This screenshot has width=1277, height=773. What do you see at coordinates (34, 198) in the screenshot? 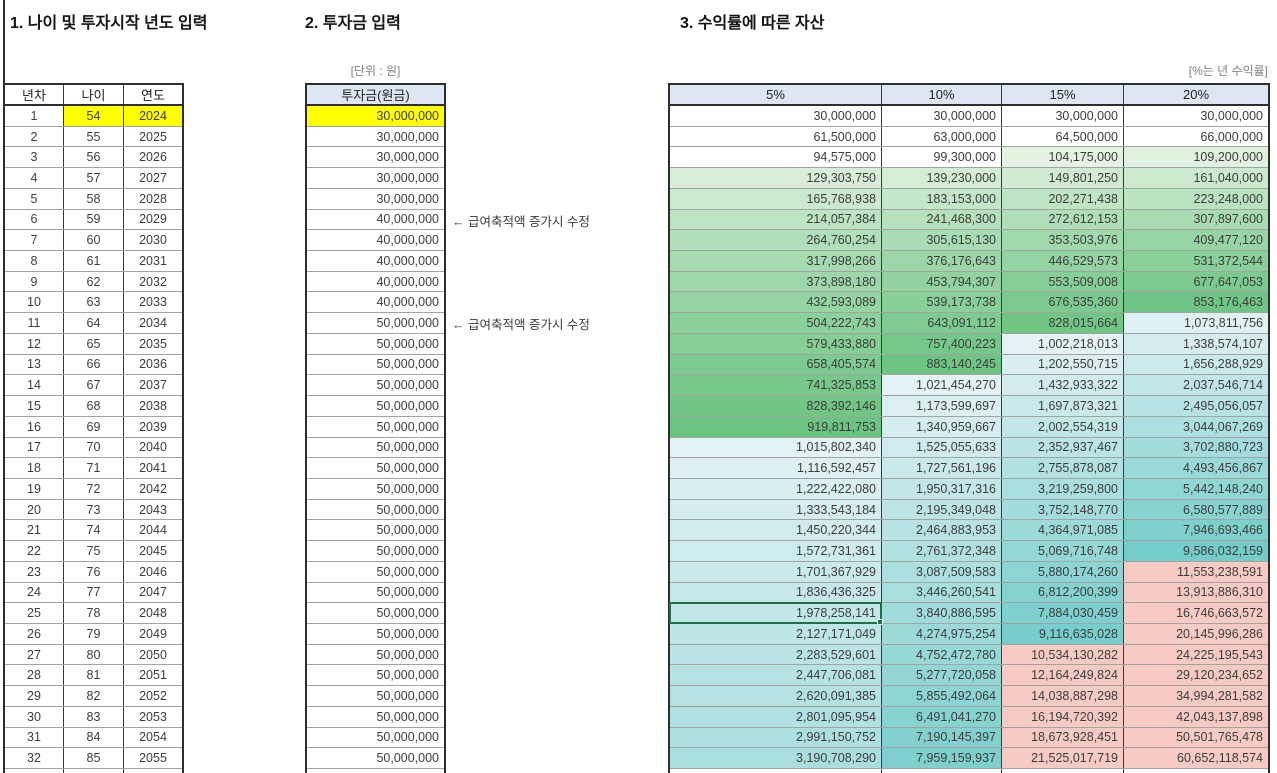
I see `year-index-cell: 5` at bounding box center [34, 198].